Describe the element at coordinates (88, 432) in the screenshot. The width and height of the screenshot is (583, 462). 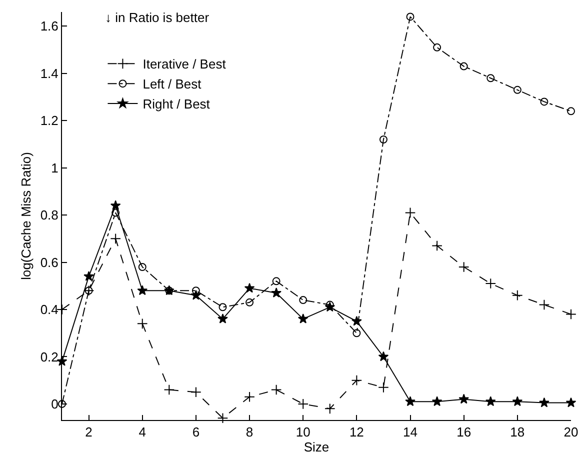
I see `x-tick-label: 2` at that location.